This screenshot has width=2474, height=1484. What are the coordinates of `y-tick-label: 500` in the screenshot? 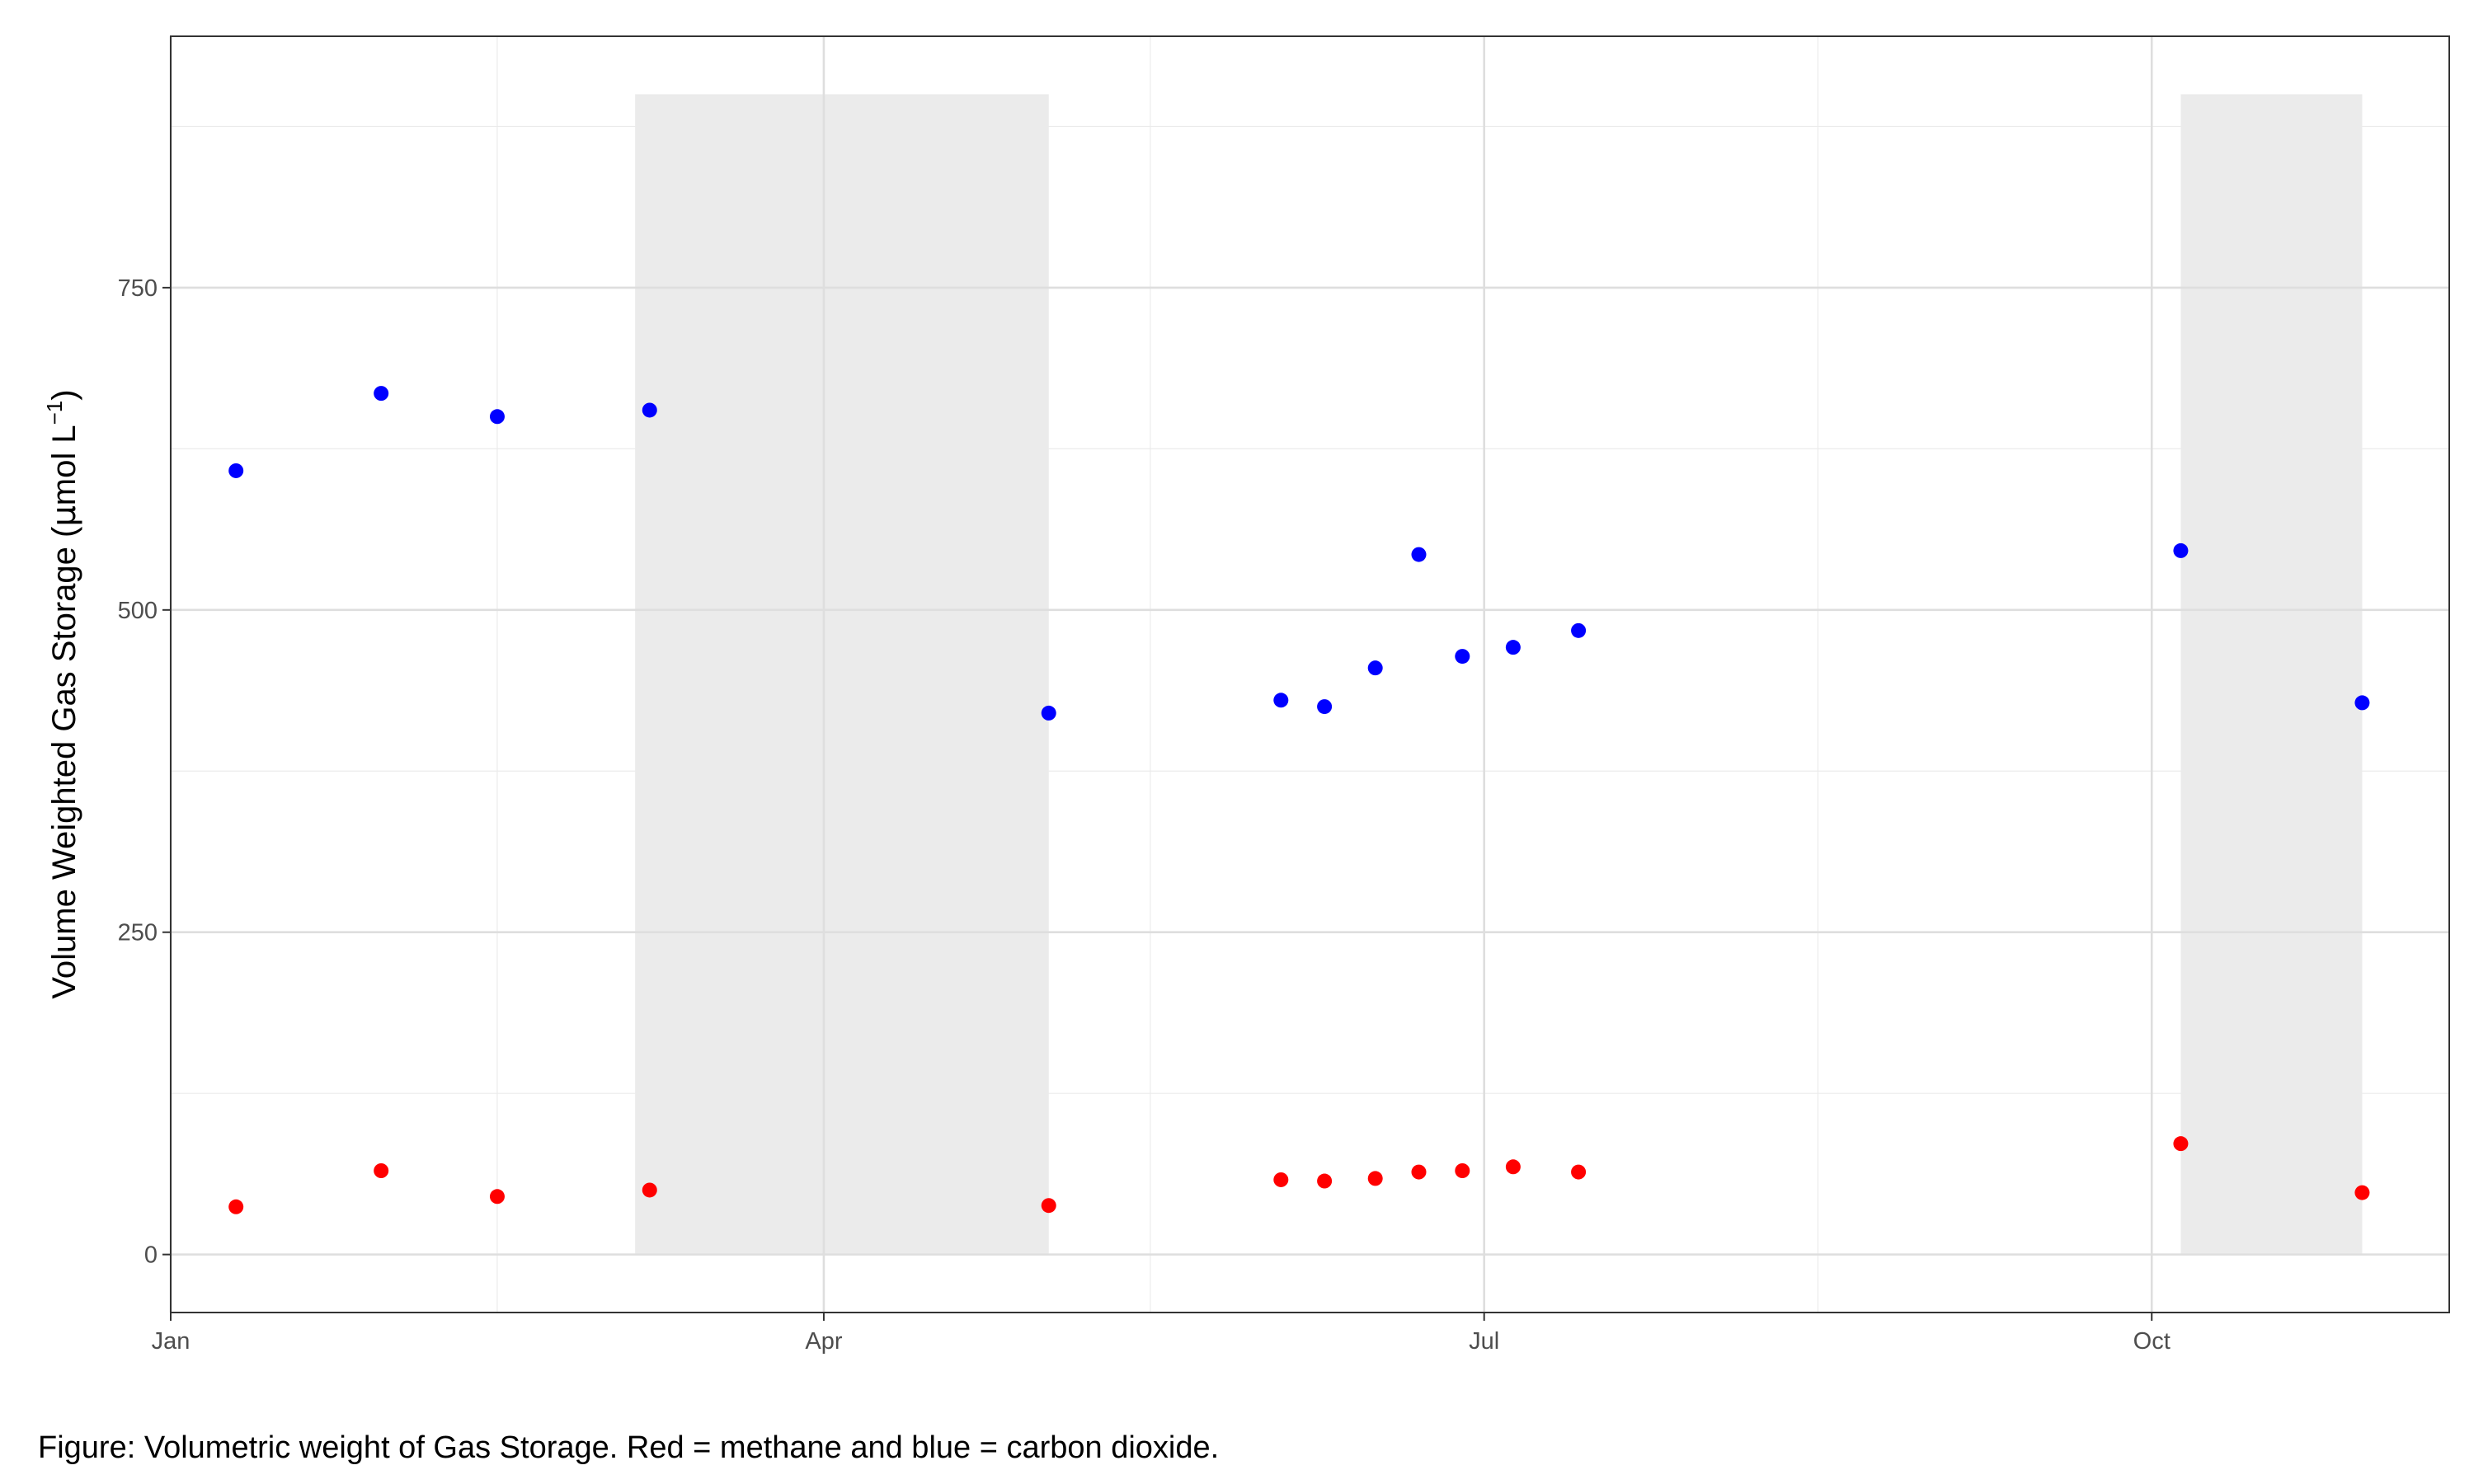 It's located at (138, 611).